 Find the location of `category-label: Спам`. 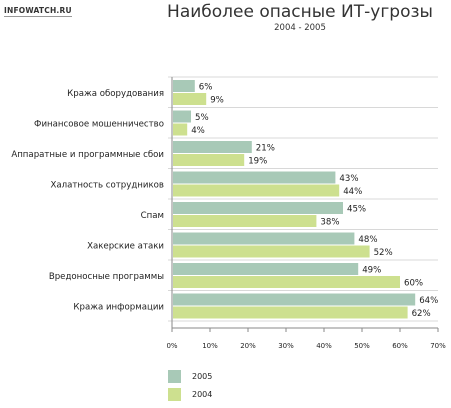

category-label: Спам is located at coordinates (152, 216).